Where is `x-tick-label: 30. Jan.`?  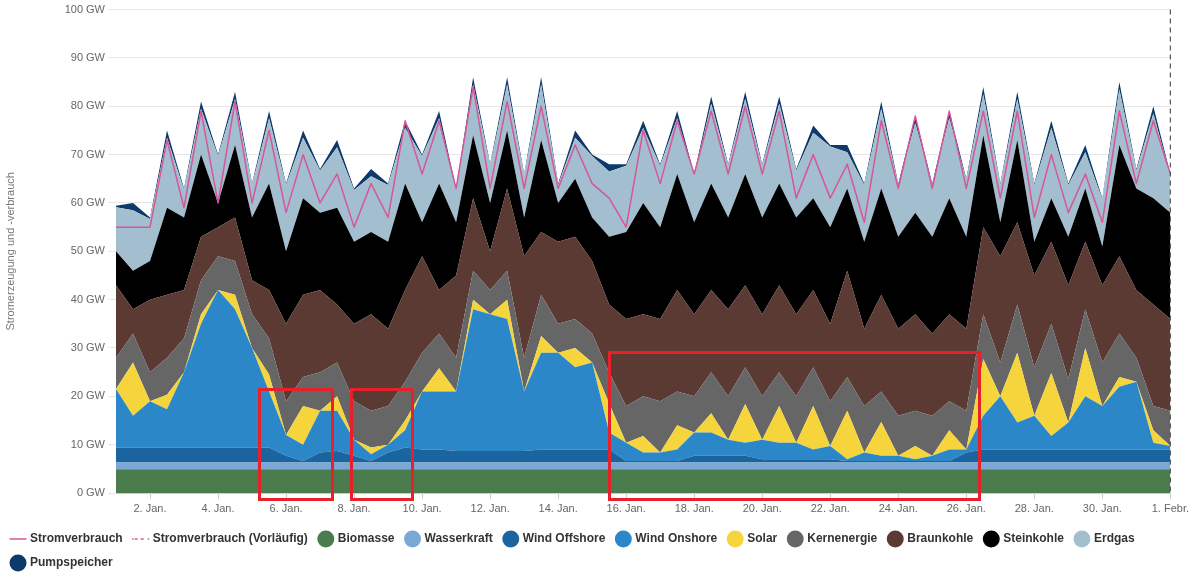
x-tick-label: 30. Jan. is located at coordinates (1102, 507).